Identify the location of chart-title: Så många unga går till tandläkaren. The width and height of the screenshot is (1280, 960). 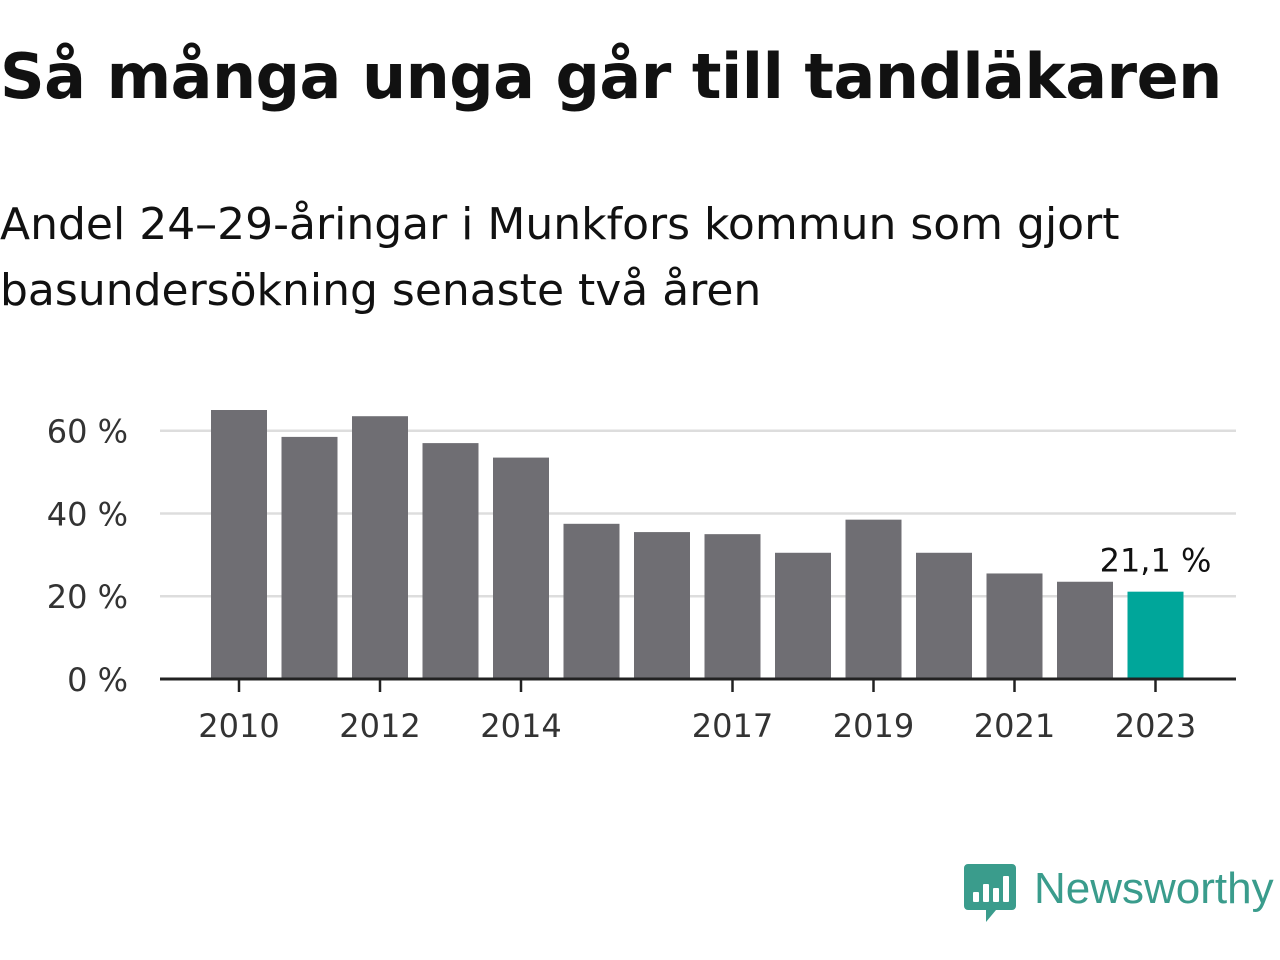
(611, 76).